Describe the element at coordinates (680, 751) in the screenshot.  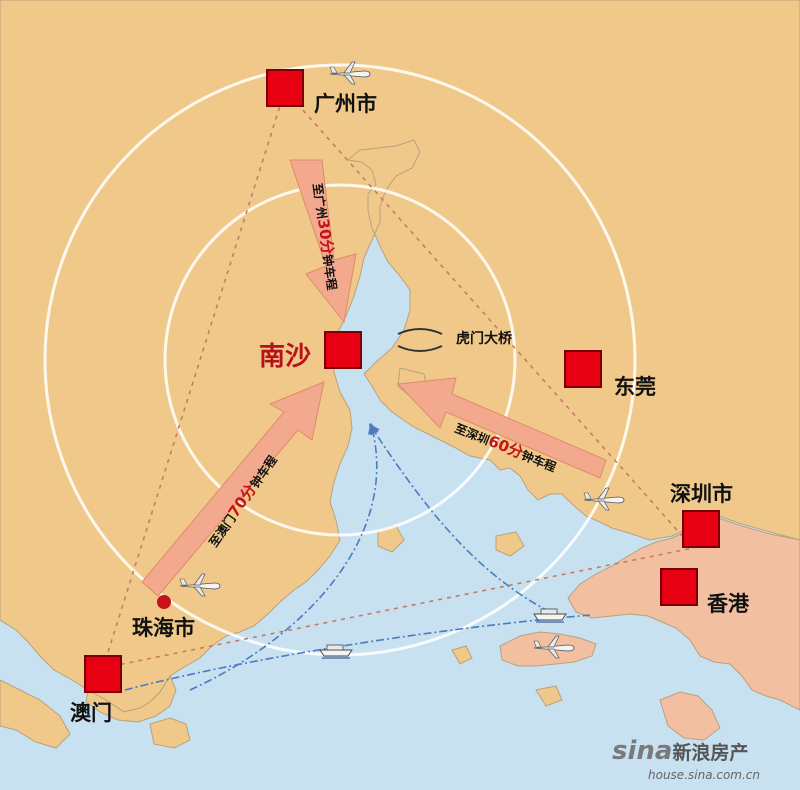
I see `sina-logo: sina新浪房产` at that location.